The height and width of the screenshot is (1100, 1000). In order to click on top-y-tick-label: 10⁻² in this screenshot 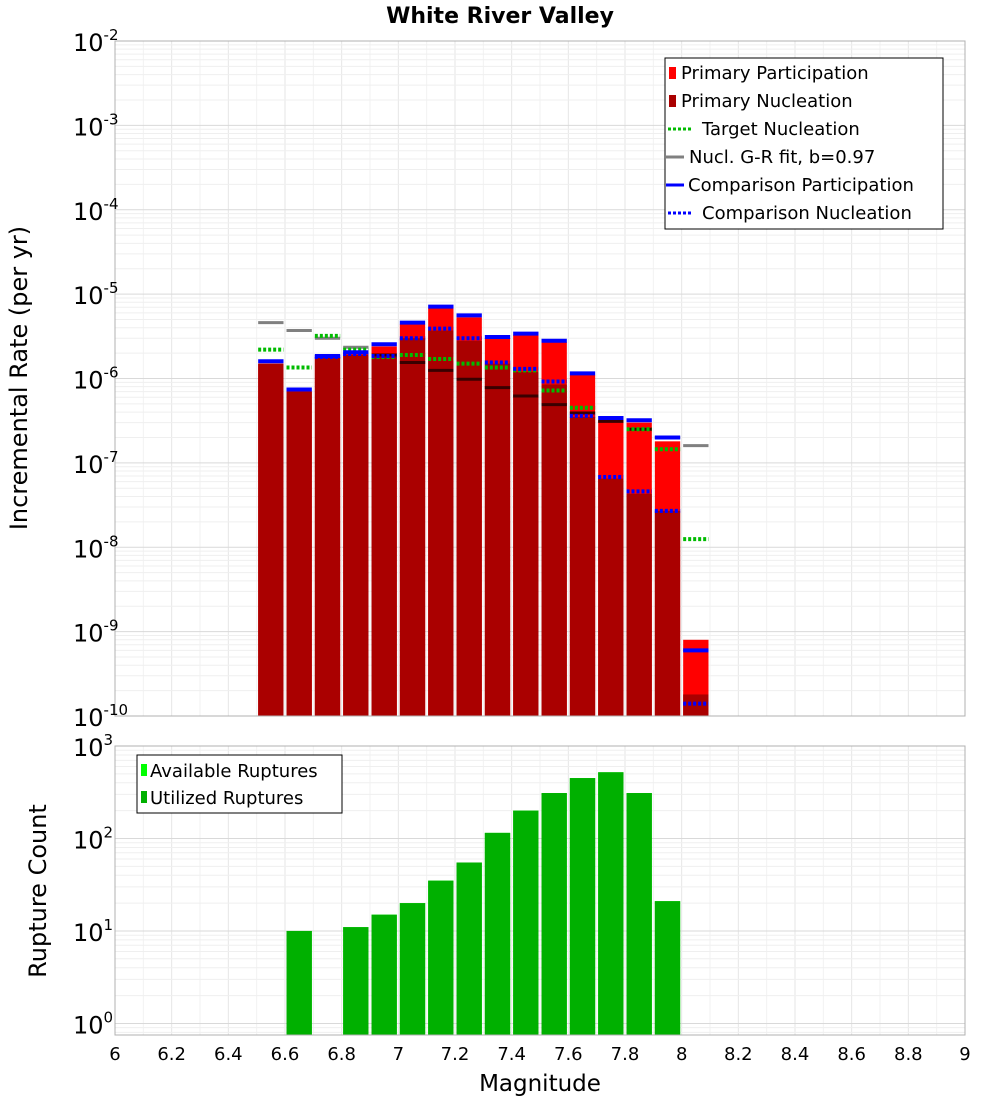, I will do `click(96, 41)`.